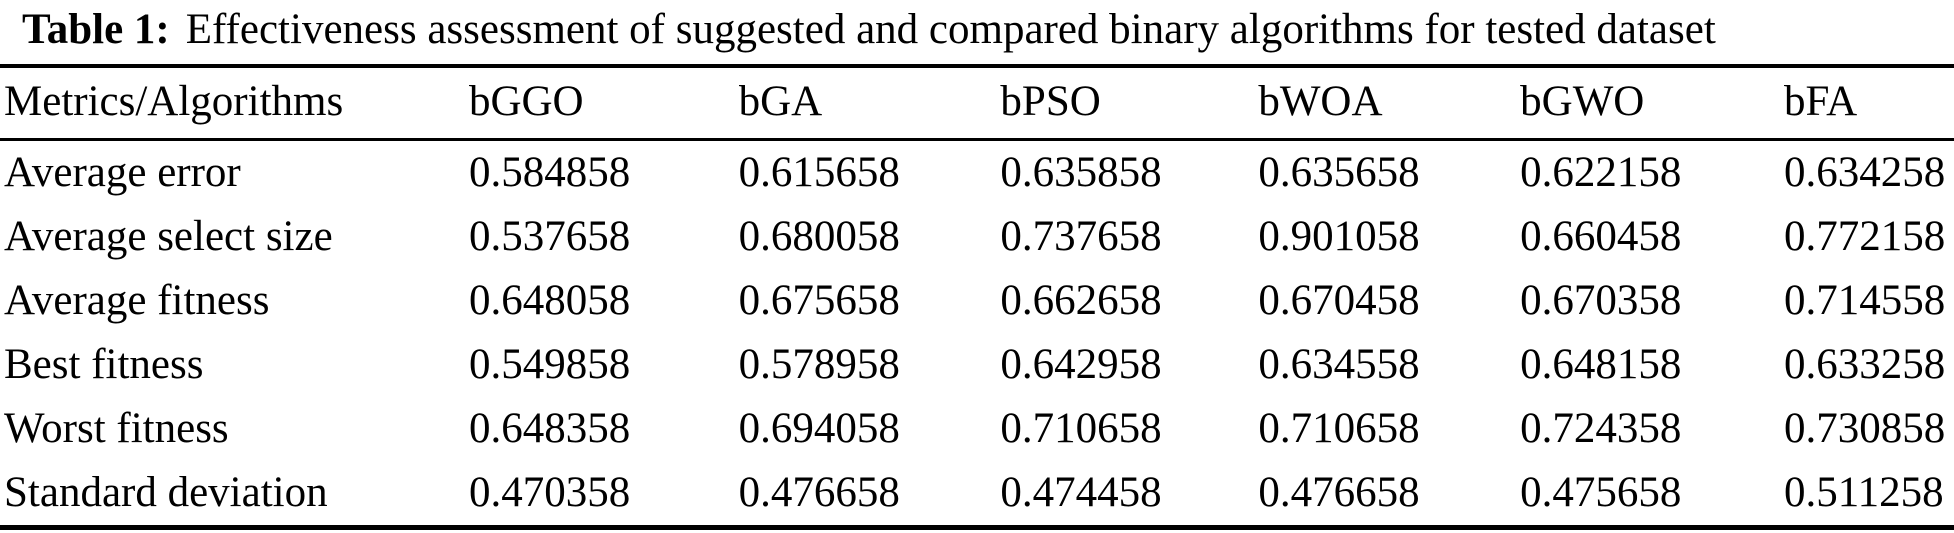 This screenshot has width=1954, height=533. I want to click on value-cell: 0.635658, so click(1339, 172).